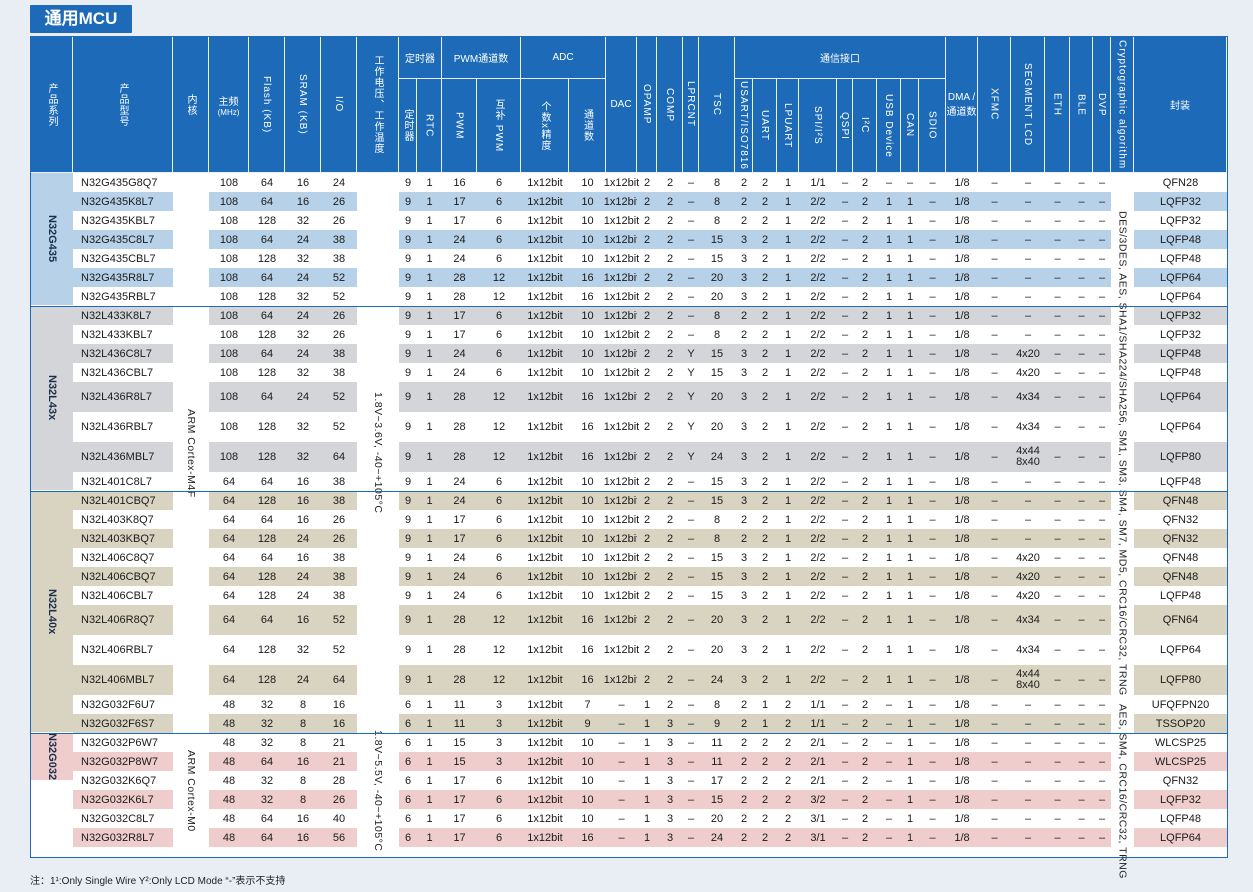 The image size is (1253, 892). I want to click on model-cell: N32L436C8L7, so click(123, 353).